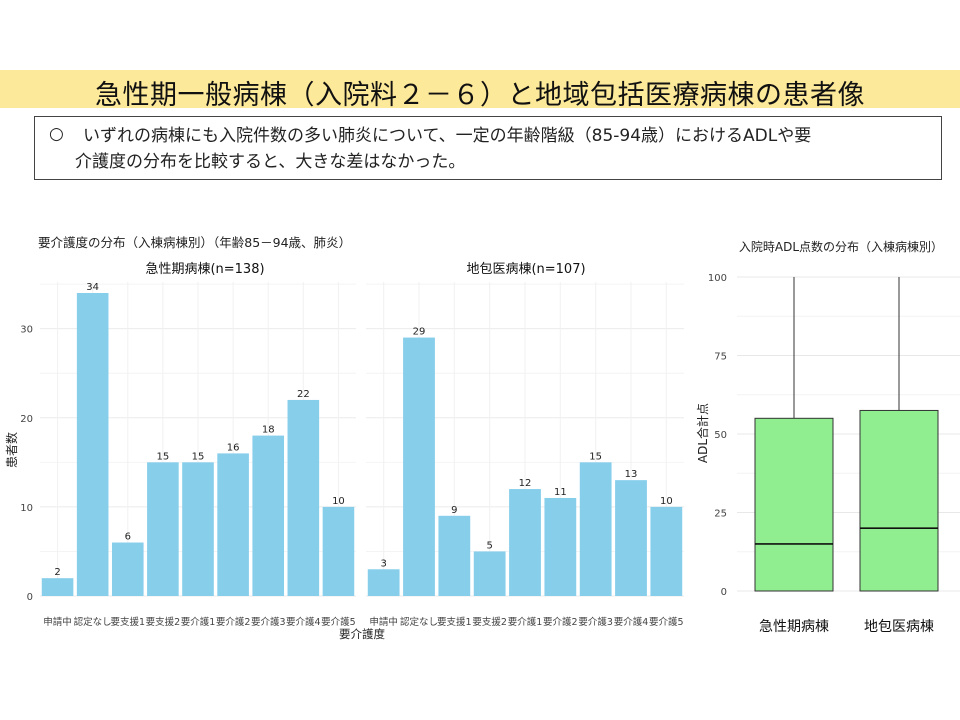  What do you see at coordinates (720, 514) in the screenshot?
I see `y-tick-label: 25` at bounding box center [720, 514].